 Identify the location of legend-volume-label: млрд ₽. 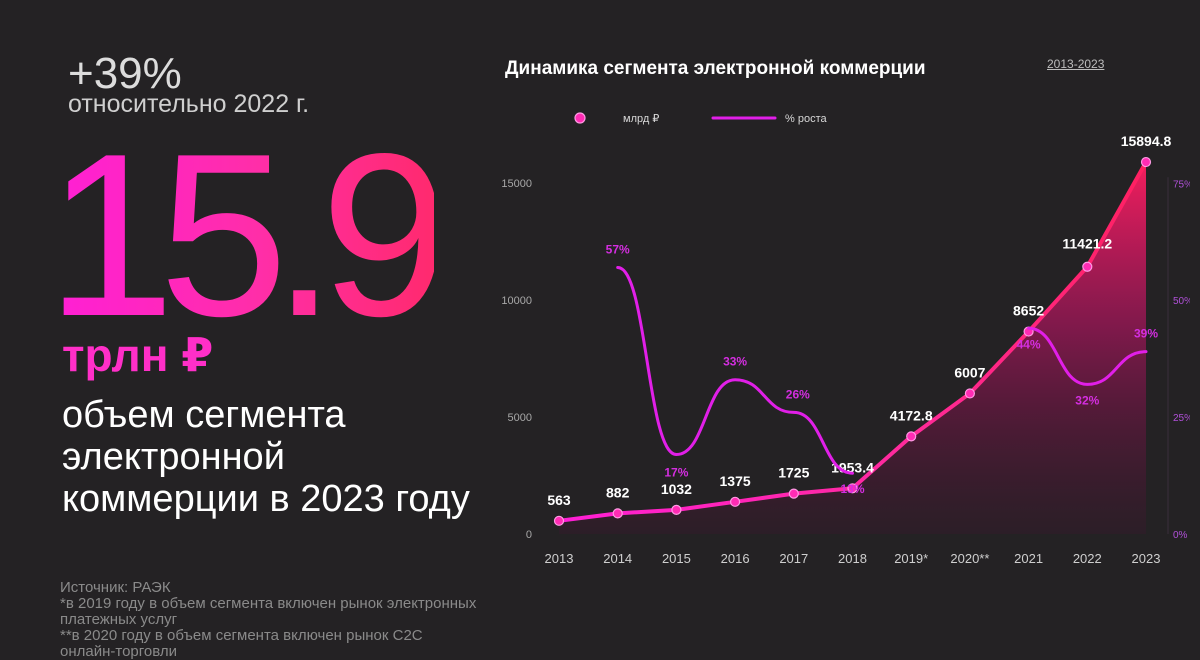
(641, 119).